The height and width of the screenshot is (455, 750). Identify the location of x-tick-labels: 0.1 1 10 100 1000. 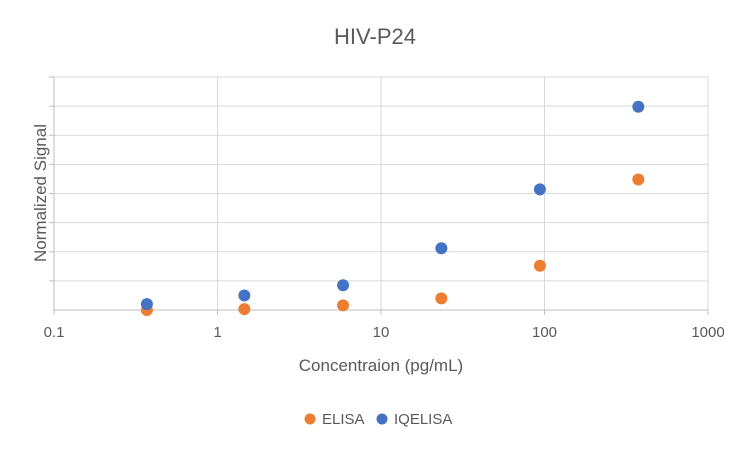
(384, 332).